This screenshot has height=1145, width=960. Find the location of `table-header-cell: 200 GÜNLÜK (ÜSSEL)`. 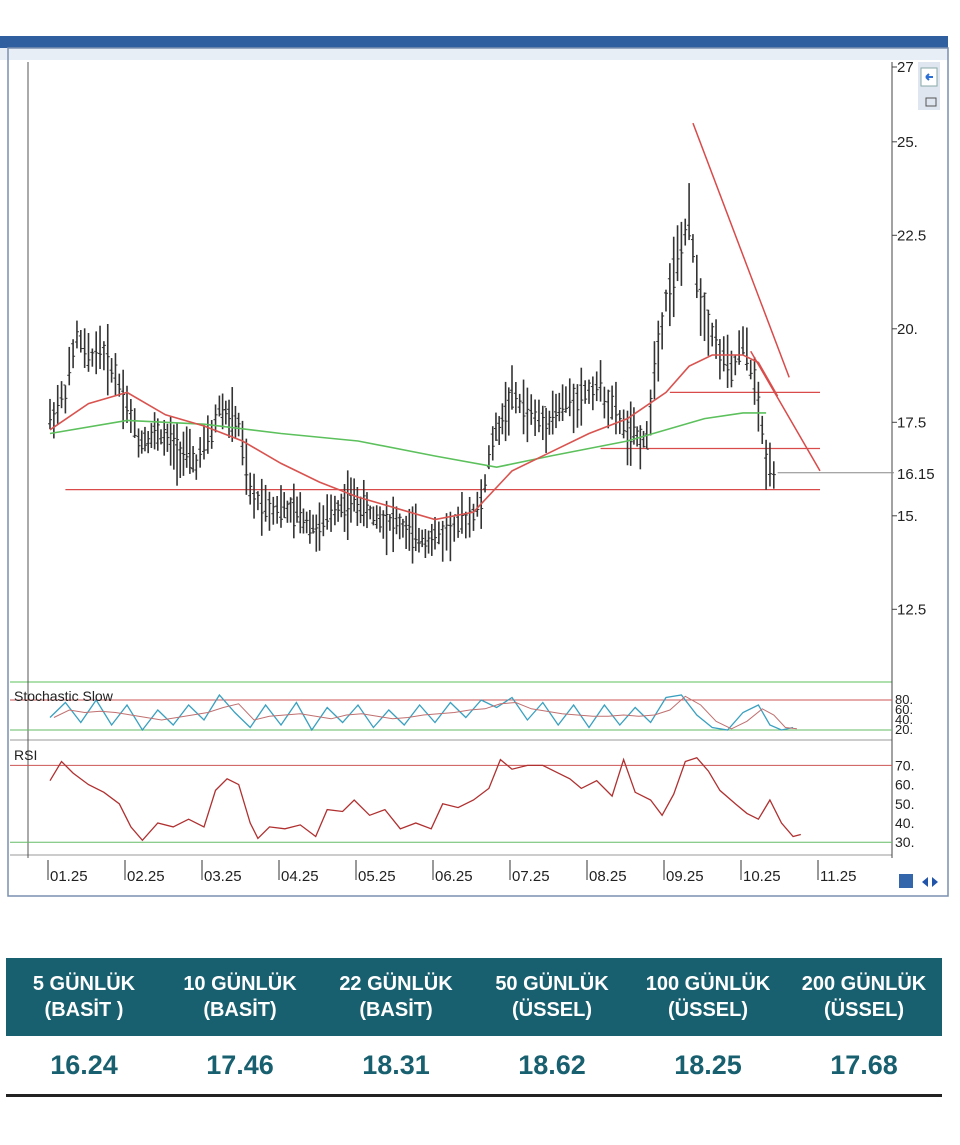

table-header-cell: 200 GÜNLÜK (ÜSSEL) is located at coordinates (864, 997).